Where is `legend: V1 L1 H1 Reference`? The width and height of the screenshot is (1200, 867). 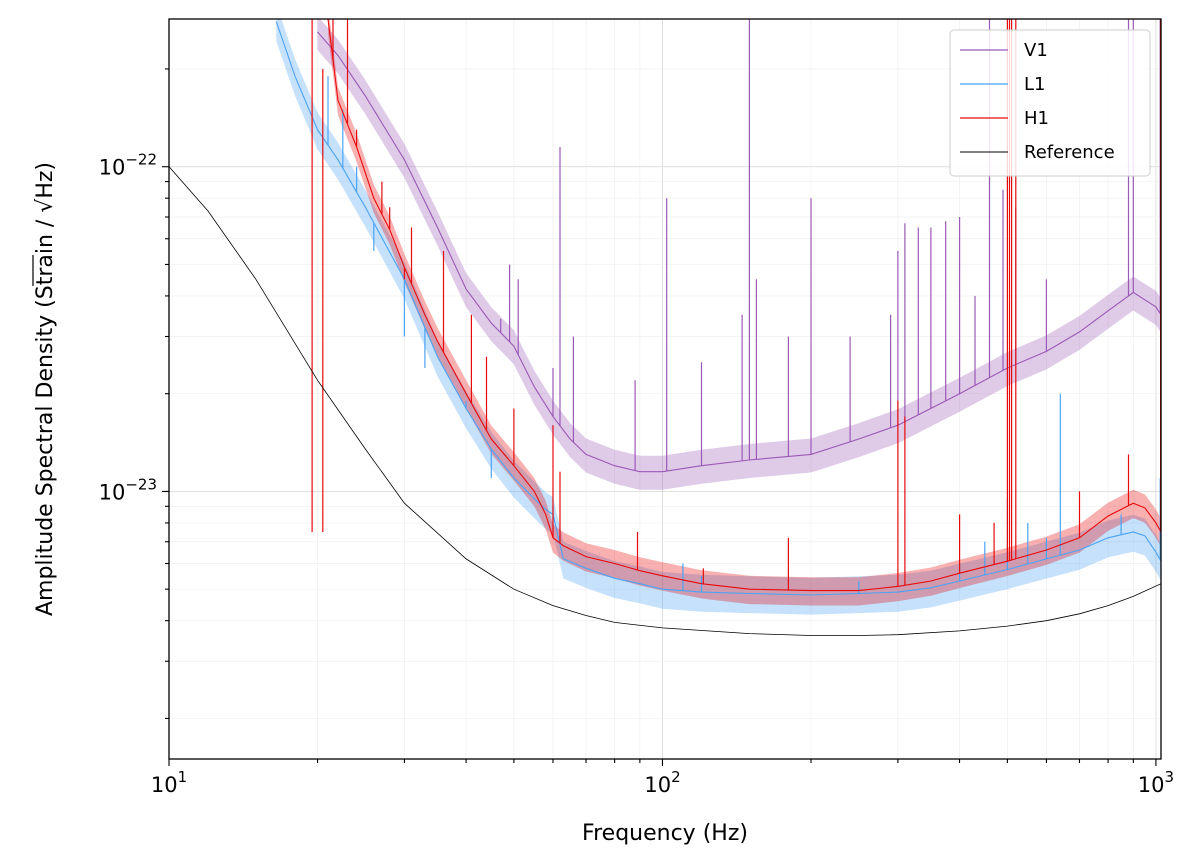
legend: V1 L1 H1 Reference is located at coordinates (1050, 103).